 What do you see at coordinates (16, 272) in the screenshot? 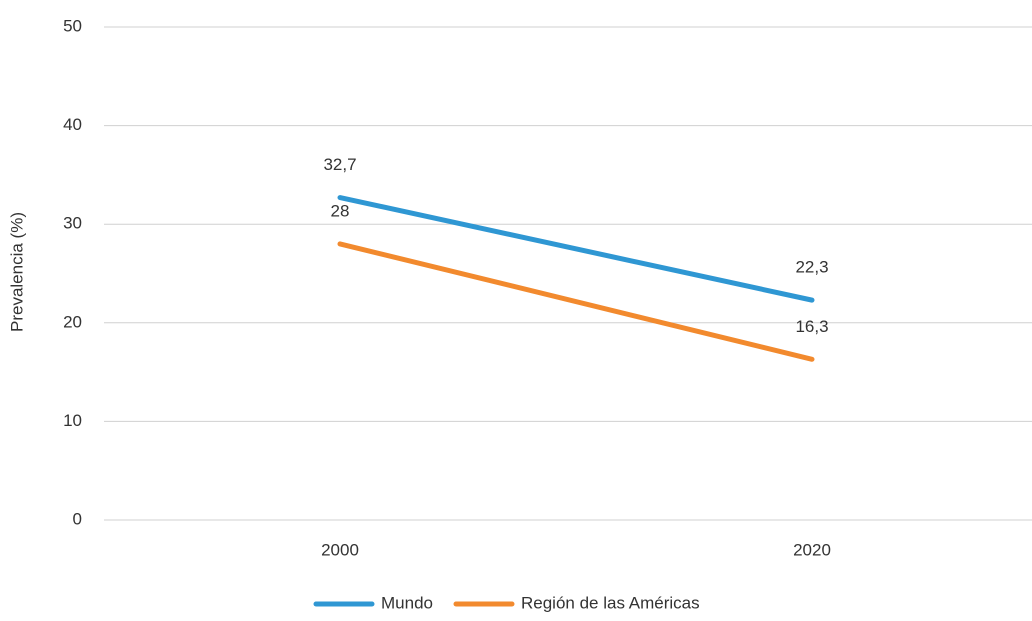
I see `y-axis-label: Prevalencia (%)` at bounding box center [16, 272].